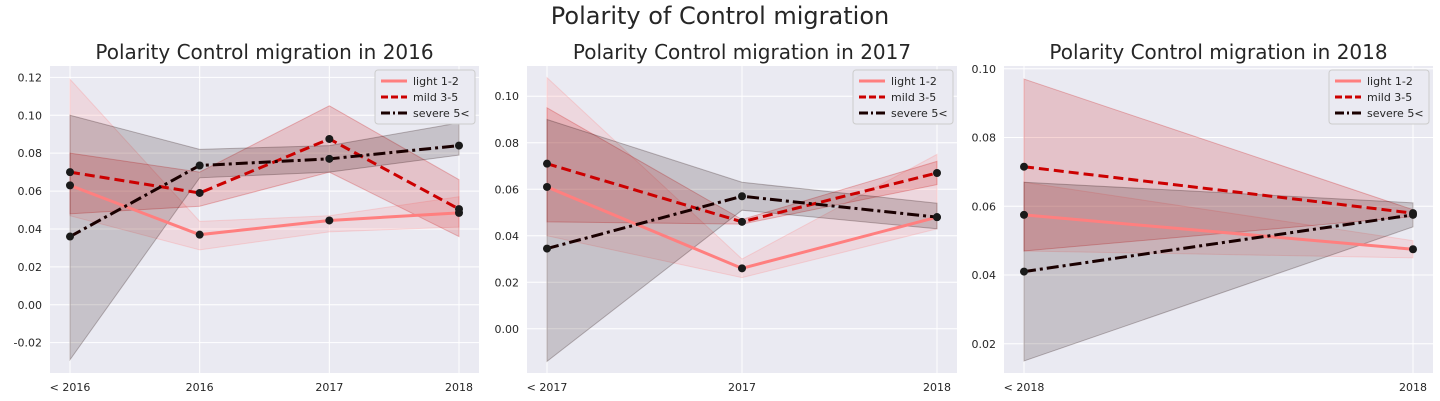 The height and width of the screenshot is (401, 1440). What do you see at coordinates (1218, 52) in the screenshot?
I see `subplot-title: Polarity Control migration in 2018` at bounding box center [1218, 52].